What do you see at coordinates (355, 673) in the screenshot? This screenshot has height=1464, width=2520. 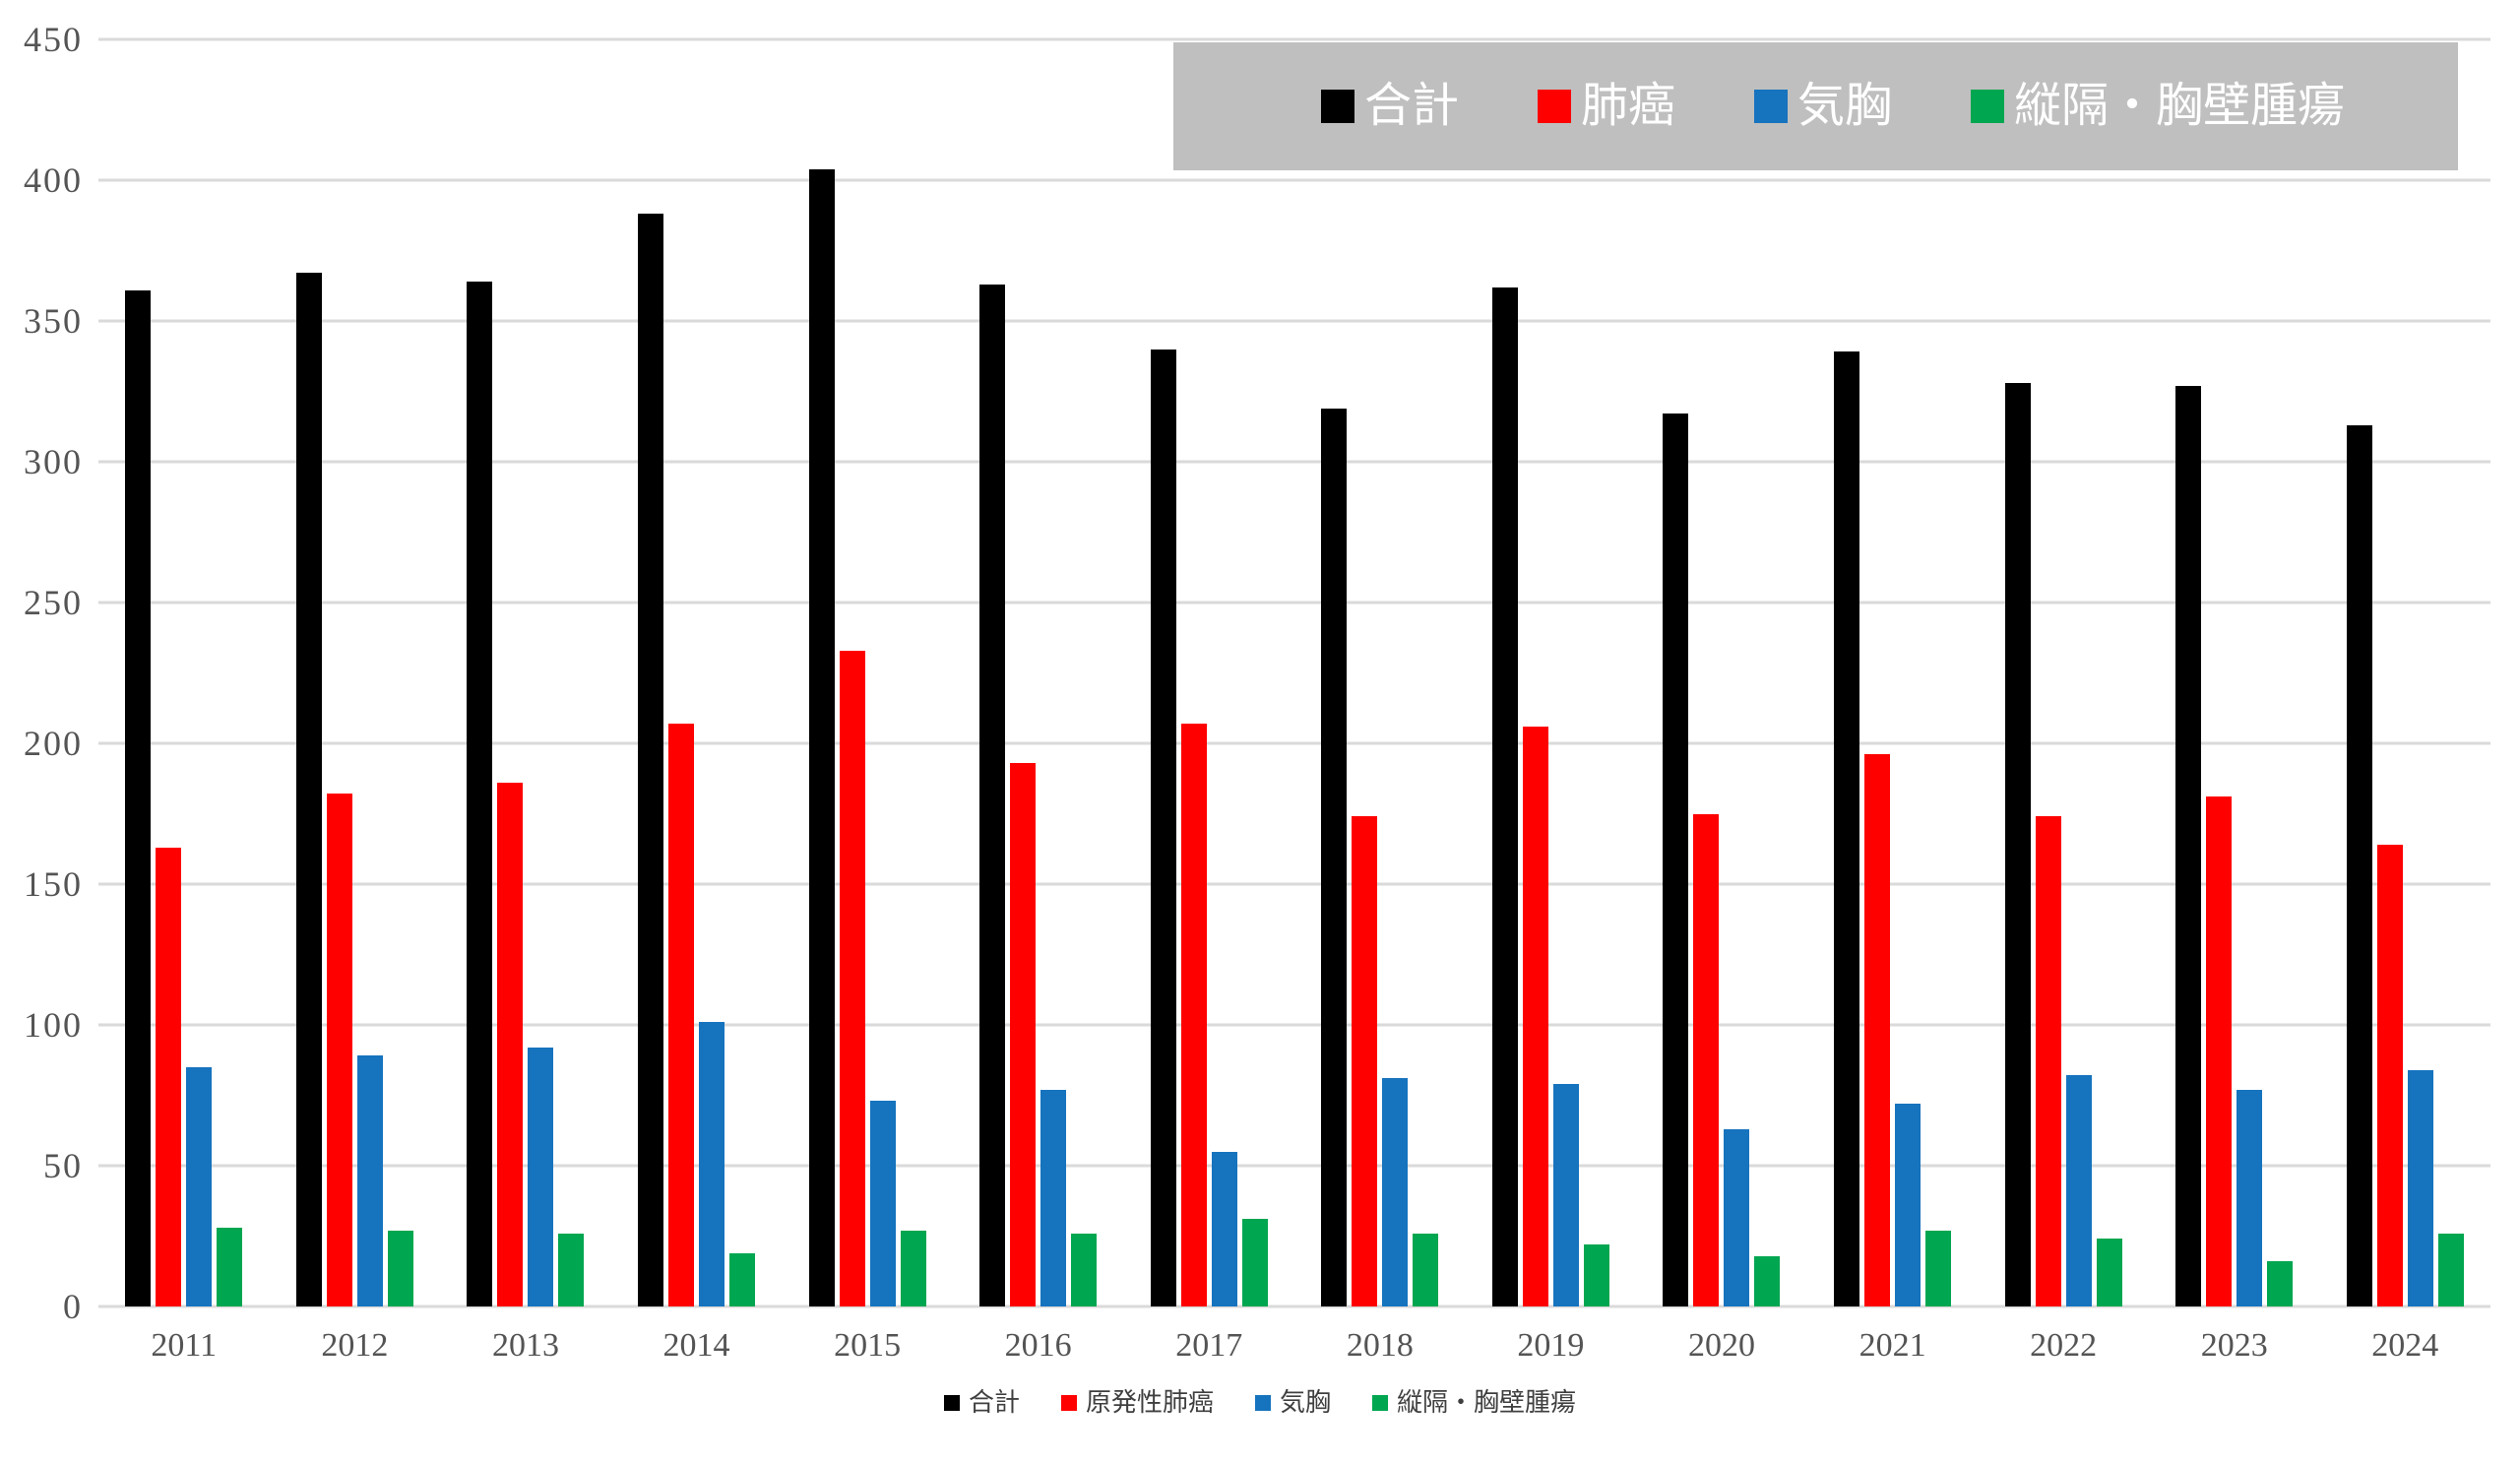 I see `bar-group-2012` at bounding box center [355, 673].